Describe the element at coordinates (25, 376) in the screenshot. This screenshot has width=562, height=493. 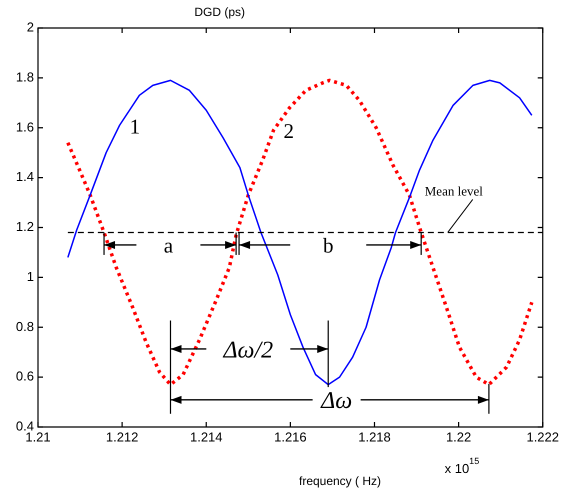
I see `y-tick-label: 0.6` at that location.